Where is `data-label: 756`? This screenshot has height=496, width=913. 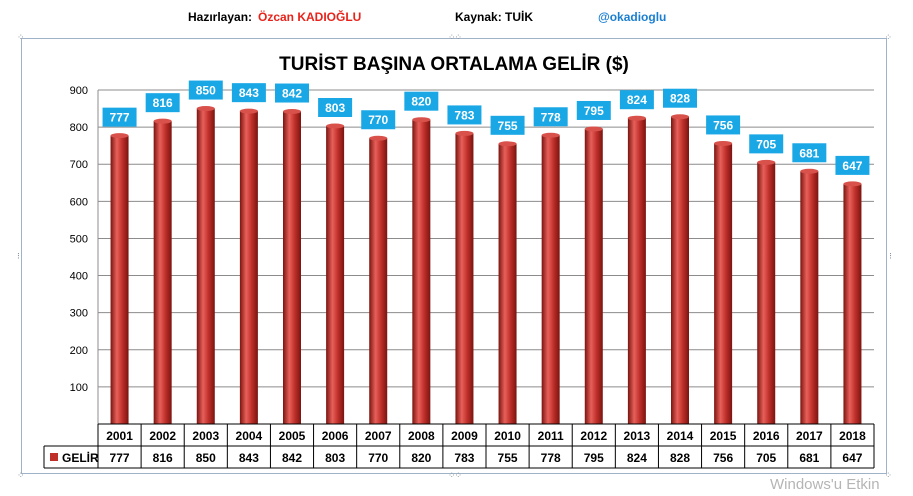 data-label: 756 is located at coordinates (723, 125).